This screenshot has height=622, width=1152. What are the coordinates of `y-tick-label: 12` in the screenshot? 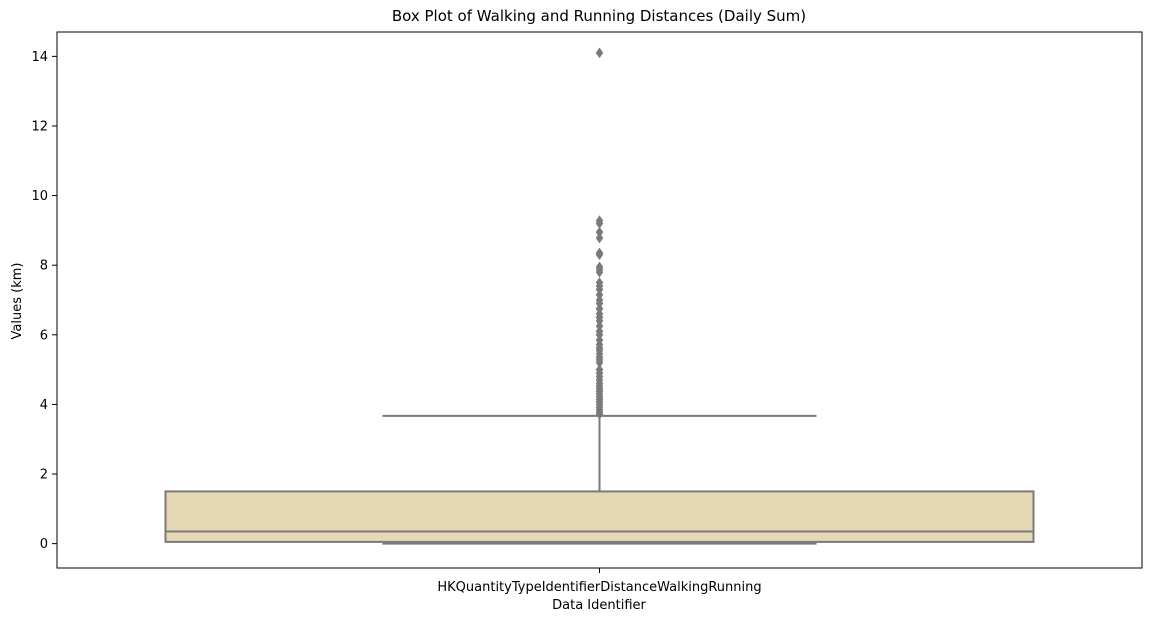 It's located at (39, 126).